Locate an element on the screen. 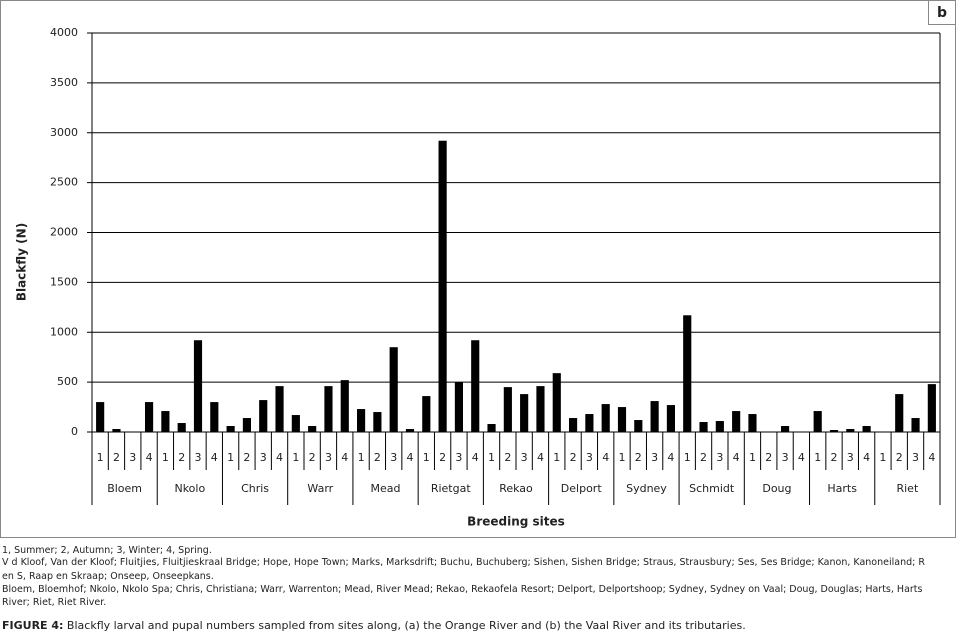  caption-label: FIGURE 4: is located at coordinates (33, 625).